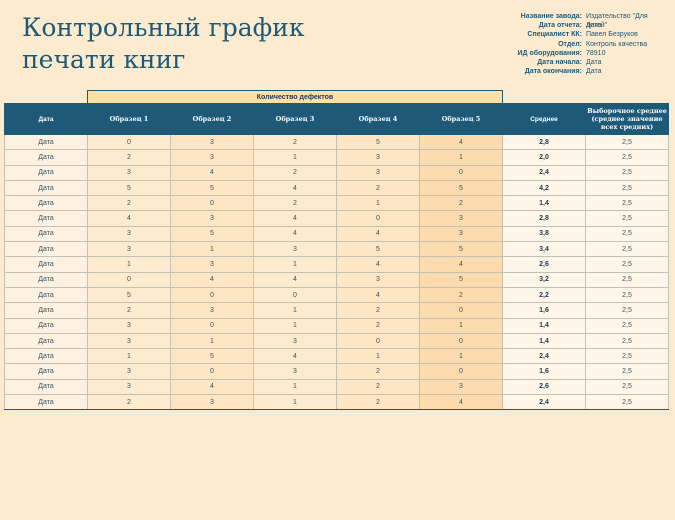 This screenshot has width=675, height=520. Describe the element at coordinates (129, 142) in the screenshot. I see `sample-1-cell: 0` at that location.